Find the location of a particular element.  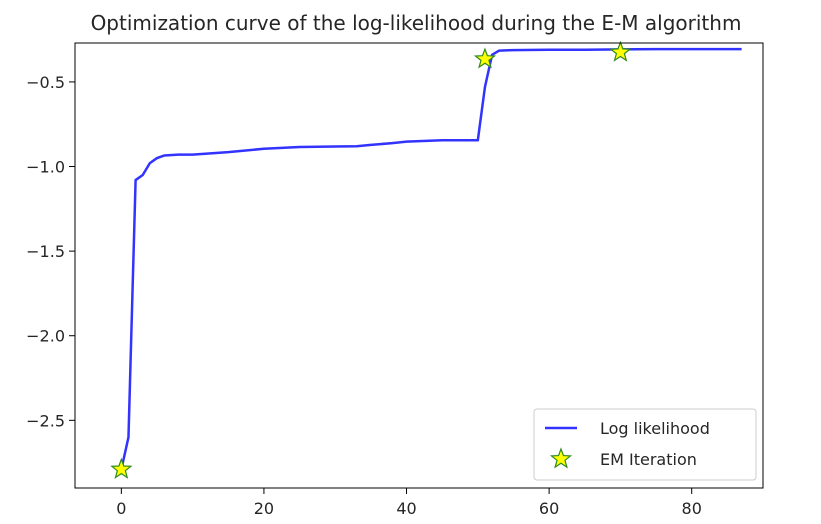

x-tick-label: 40 is located at coordinates (406, 508).